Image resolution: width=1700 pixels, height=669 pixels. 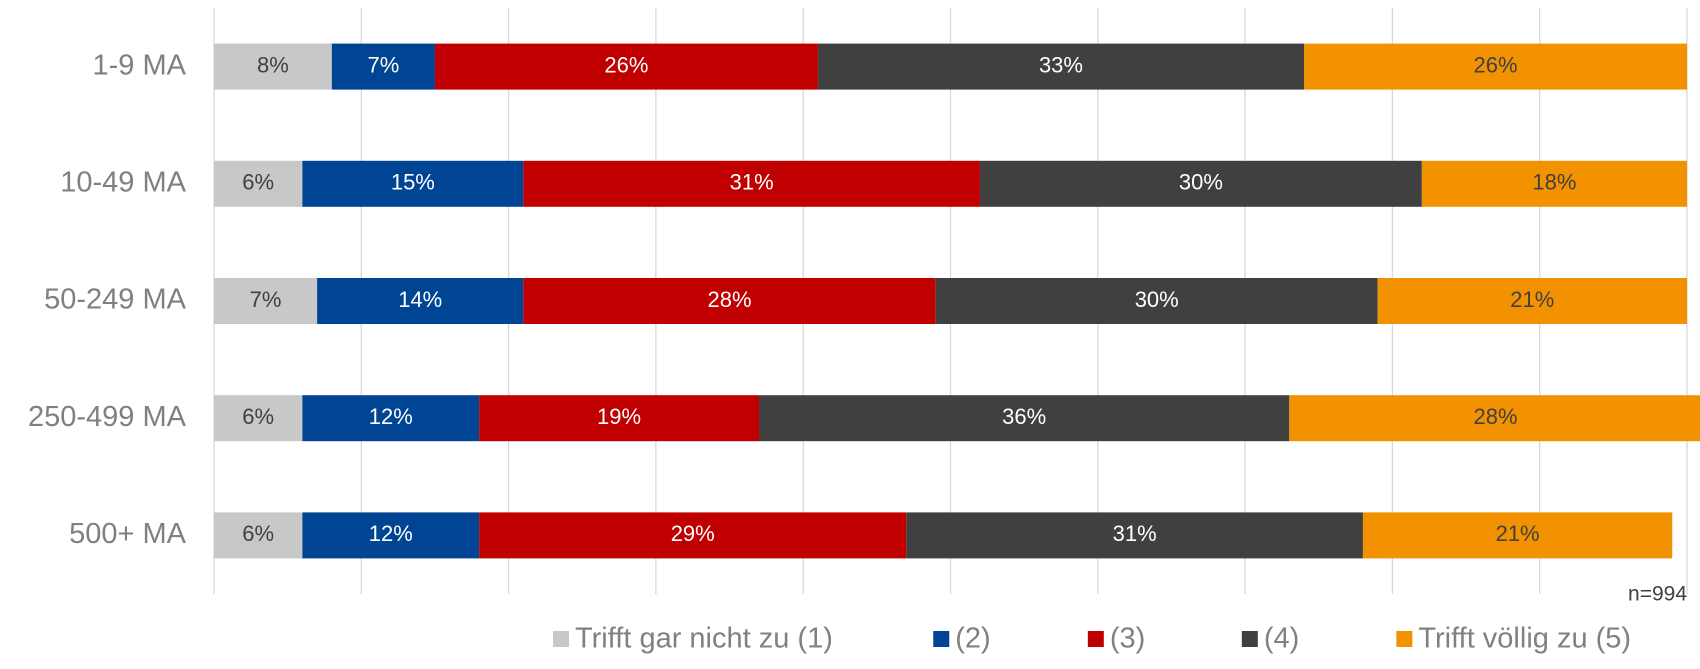 I want to click on data-label: 29%, so click(x=693, y=533).